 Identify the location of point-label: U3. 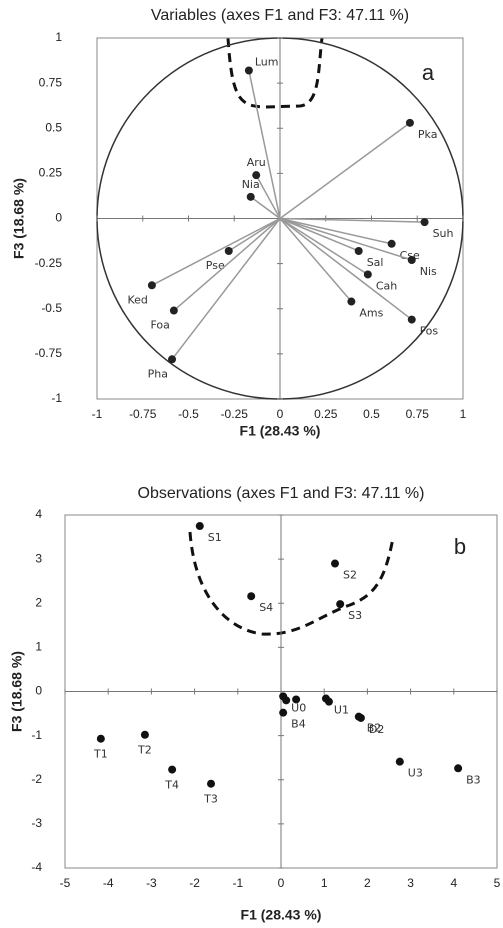
(415, 773).